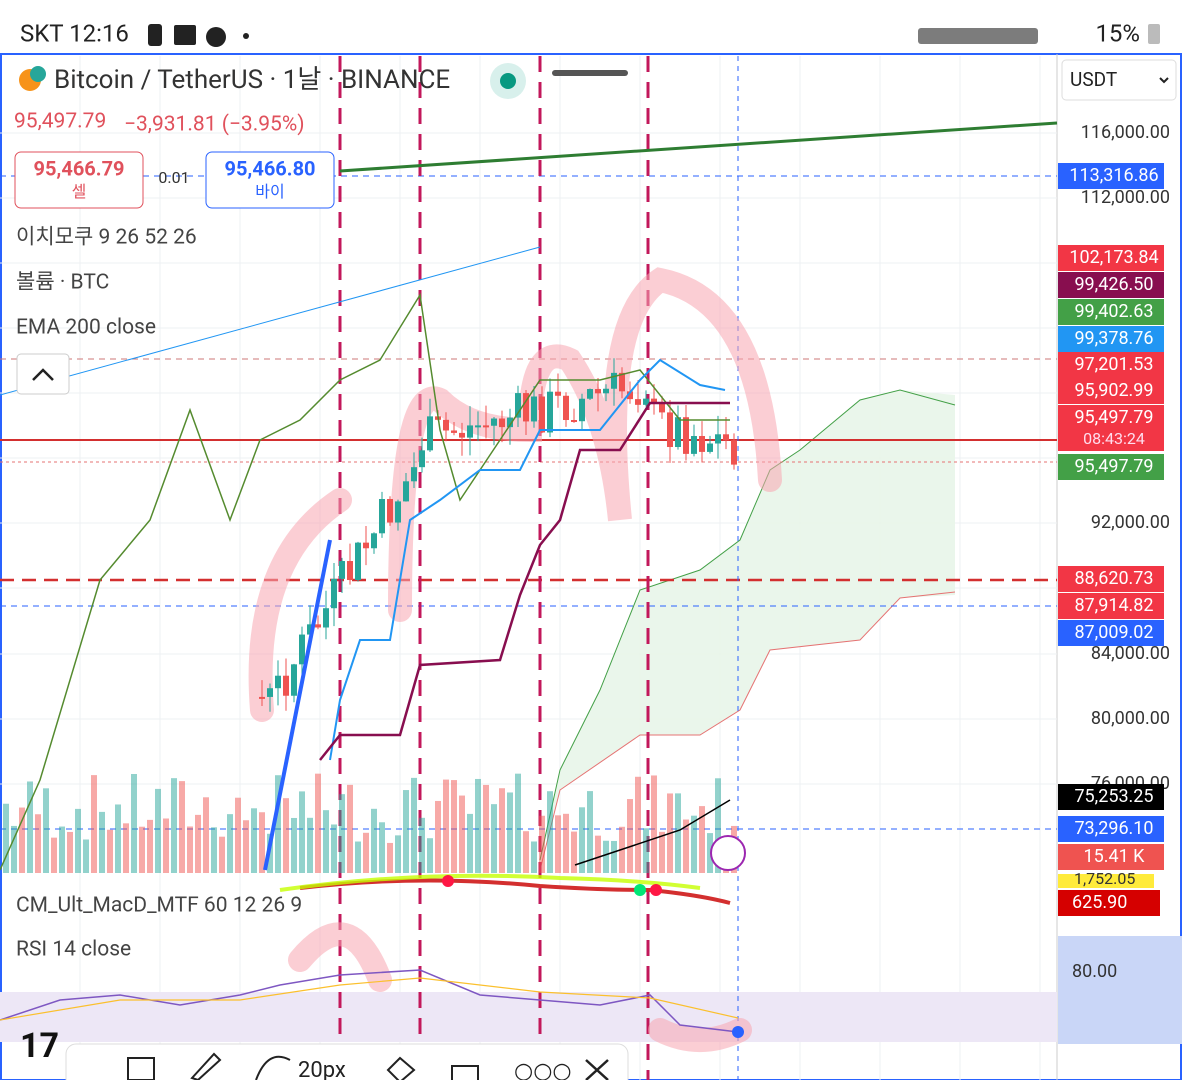 This screenshot has height=1080, width=1182. What do you see at coordinates (524, 581) in the screenshot?
I see `kijun-line` at bounding box center [524, 581].